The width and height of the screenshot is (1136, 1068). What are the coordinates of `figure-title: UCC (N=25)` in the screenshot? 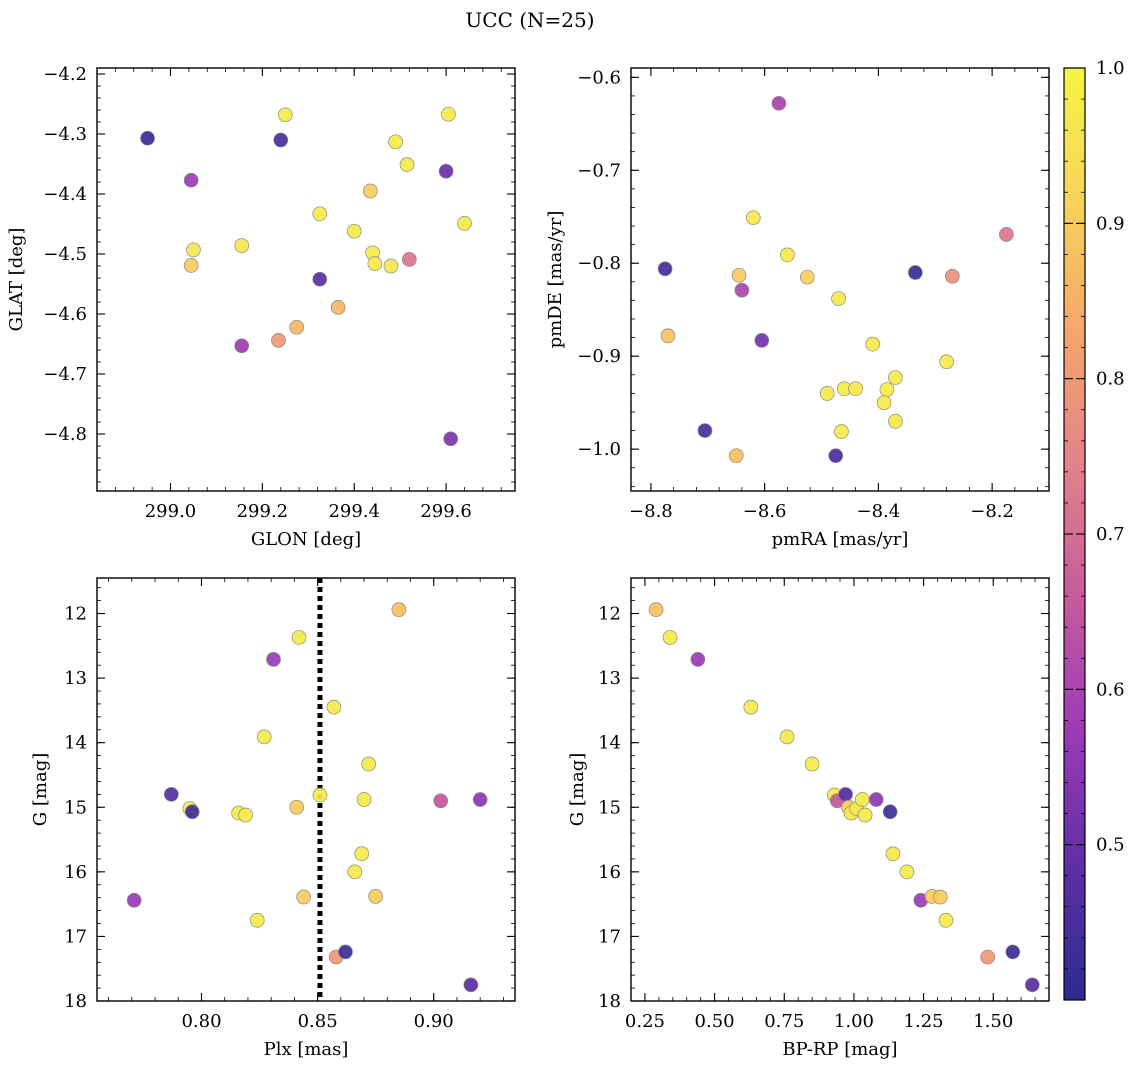 It's located at (529, 20).